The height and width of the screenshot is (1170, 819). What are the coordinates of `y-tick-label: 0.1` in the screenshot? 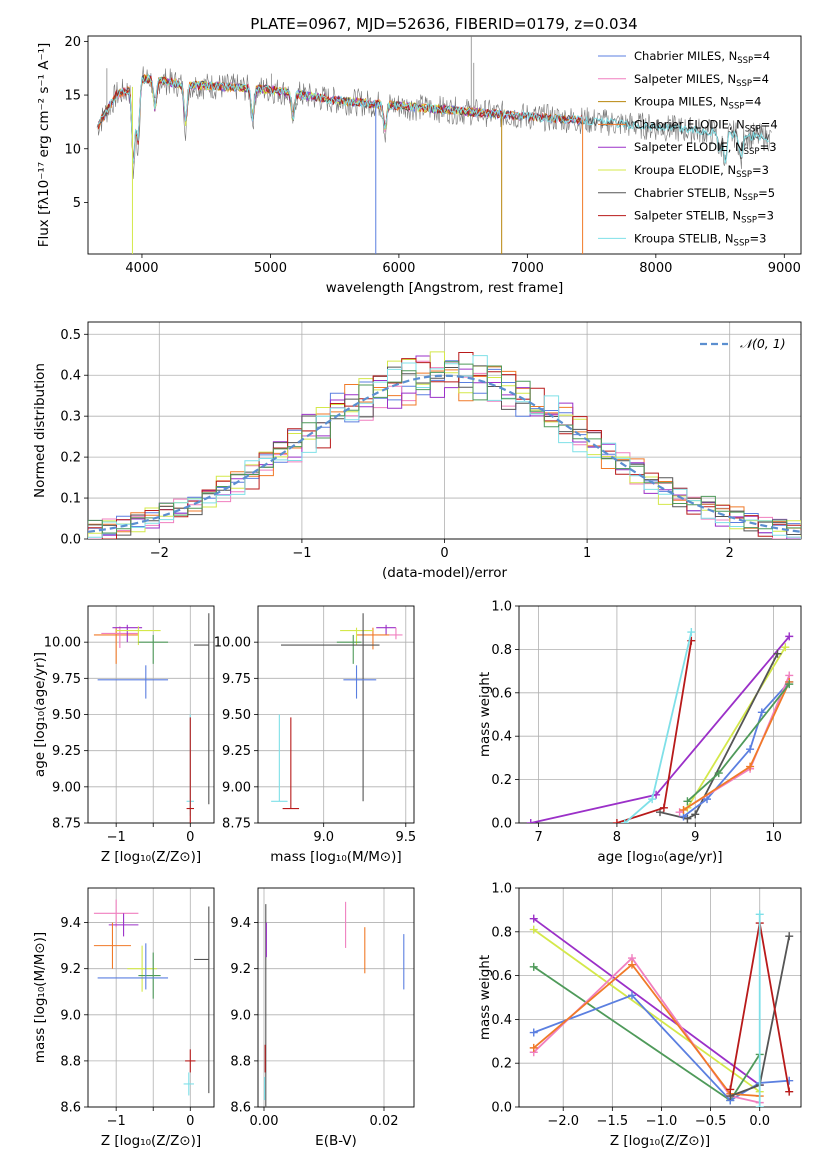 It's located at (70, 499).